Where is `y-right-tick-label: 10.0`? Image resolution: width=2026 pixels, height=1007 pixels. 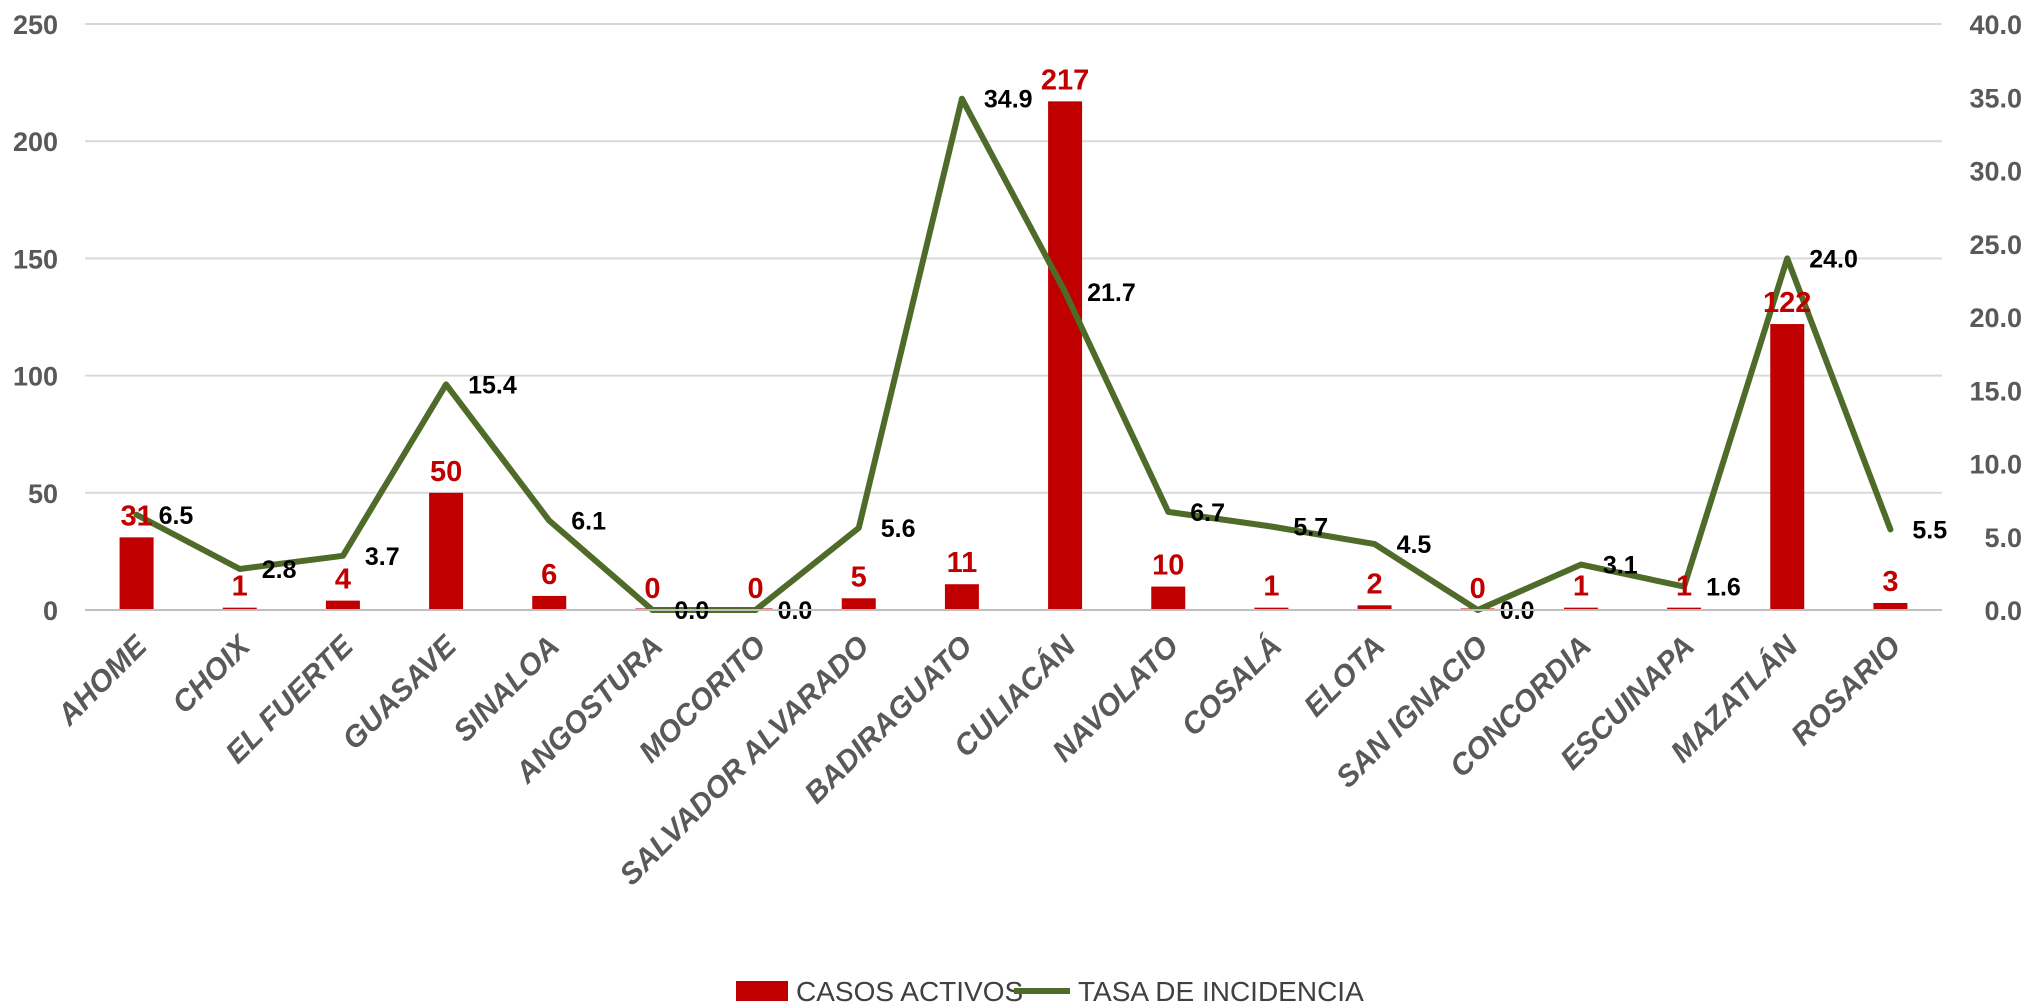 y-right-tick-label: 10.0 is located at coordinates (1995, 465).